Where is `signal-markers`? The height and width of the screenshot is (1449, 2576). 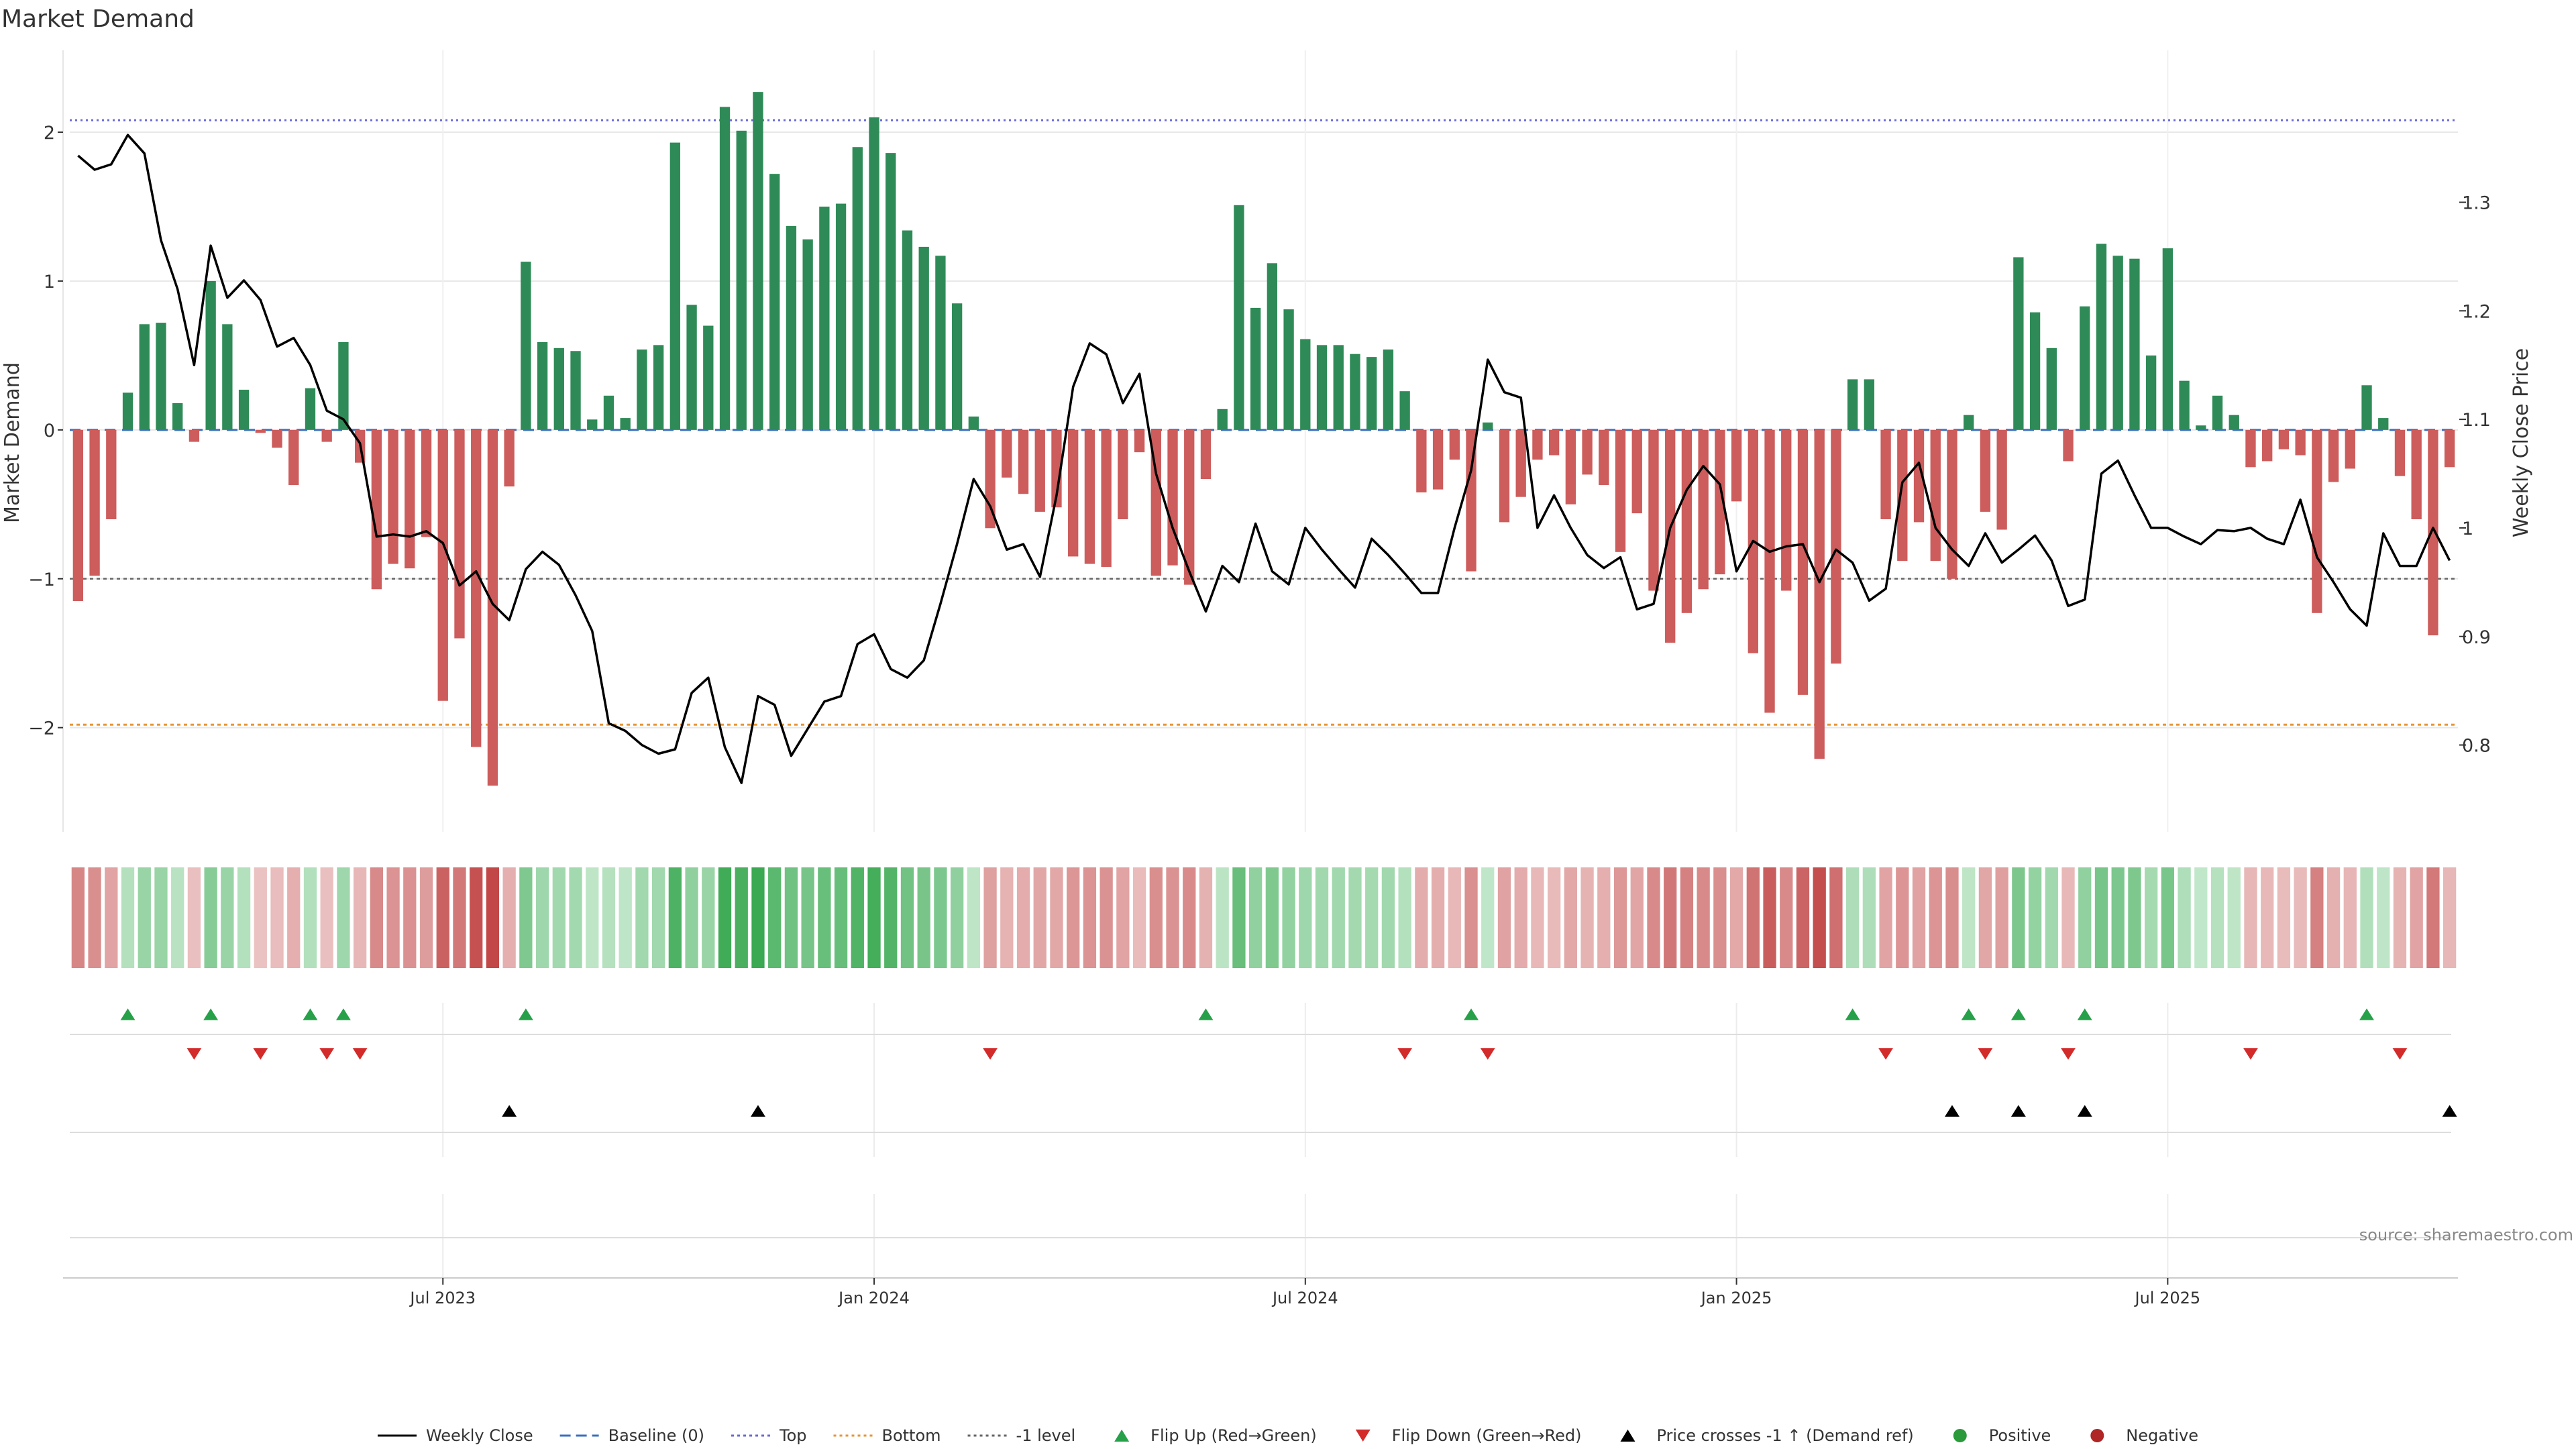 signal-markers is located at coordinates (1263, 1123).